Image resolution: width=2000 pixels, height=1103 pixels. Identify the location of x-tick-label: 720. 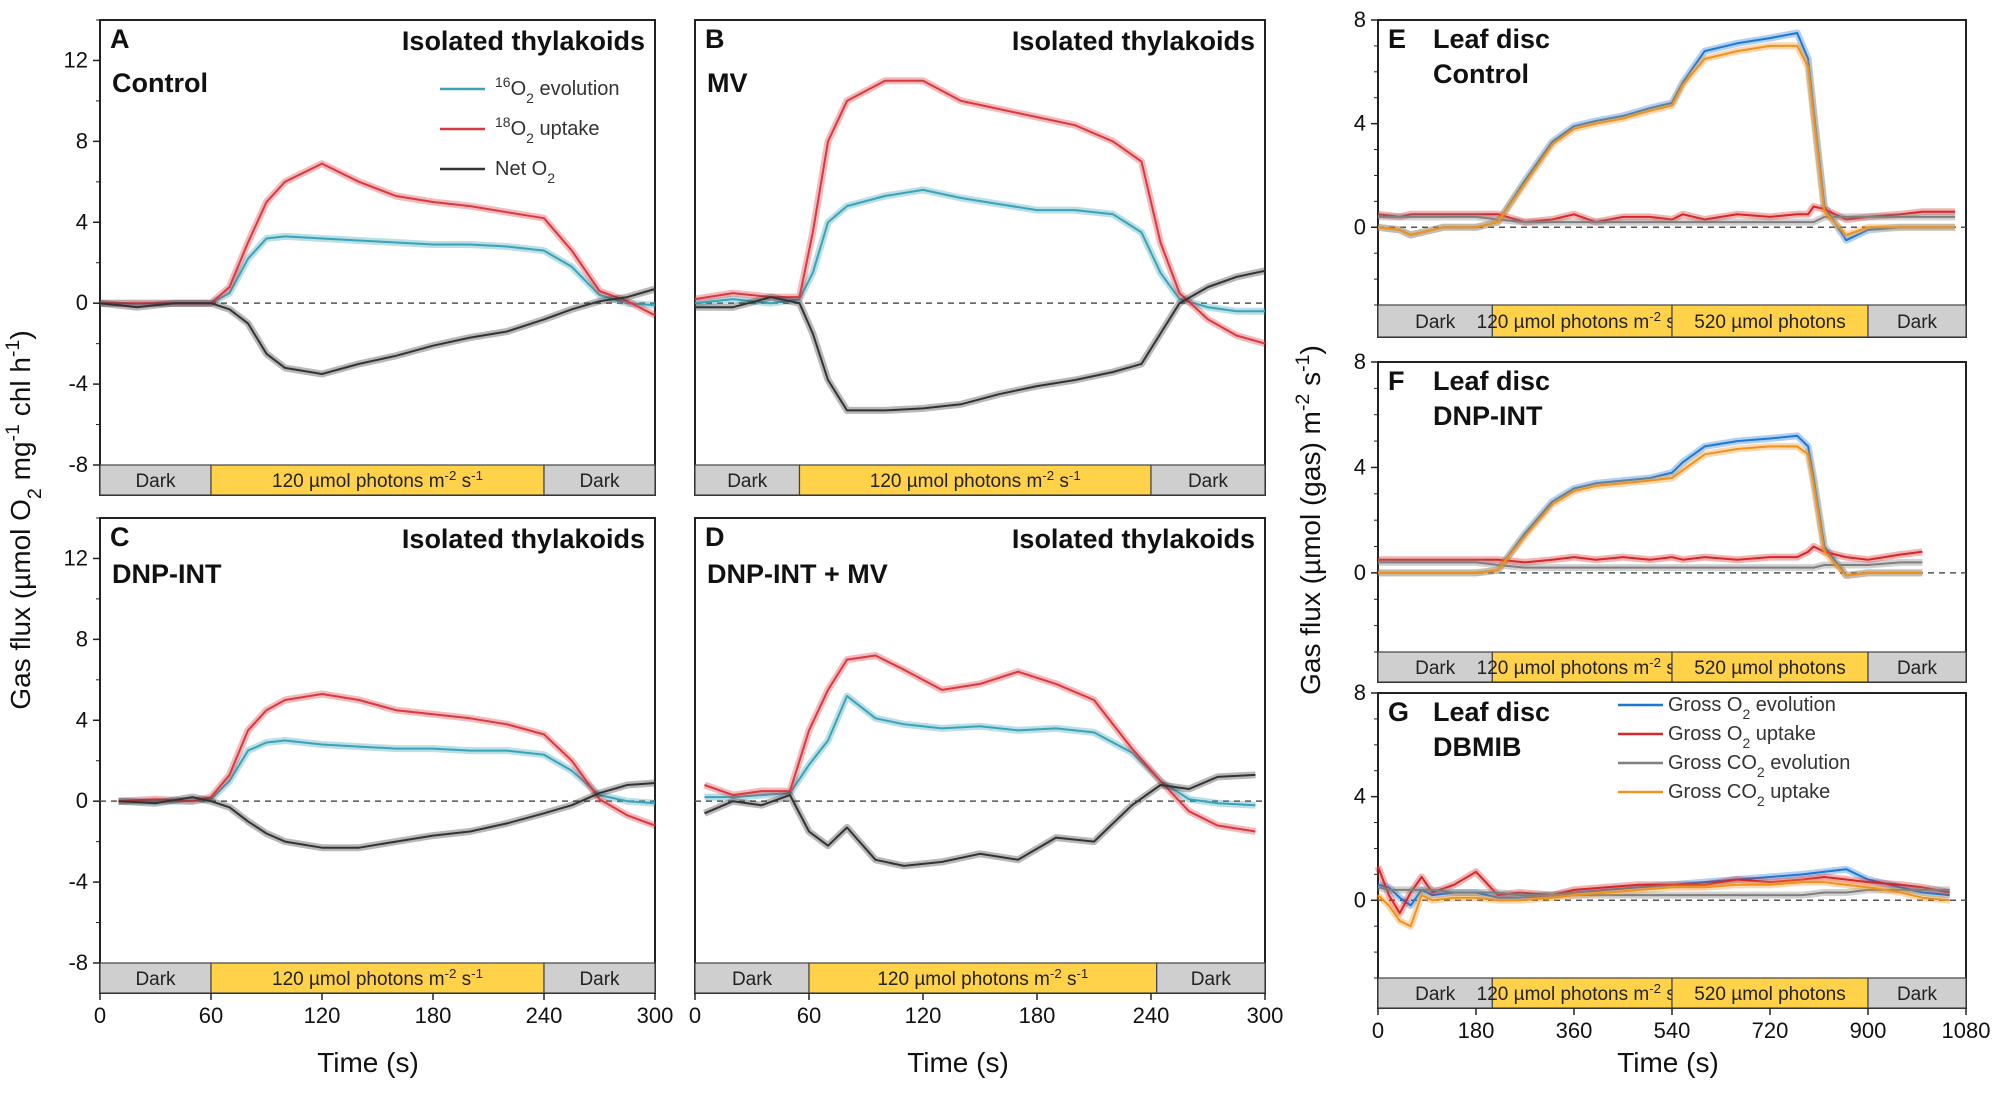
(1770, 1030).